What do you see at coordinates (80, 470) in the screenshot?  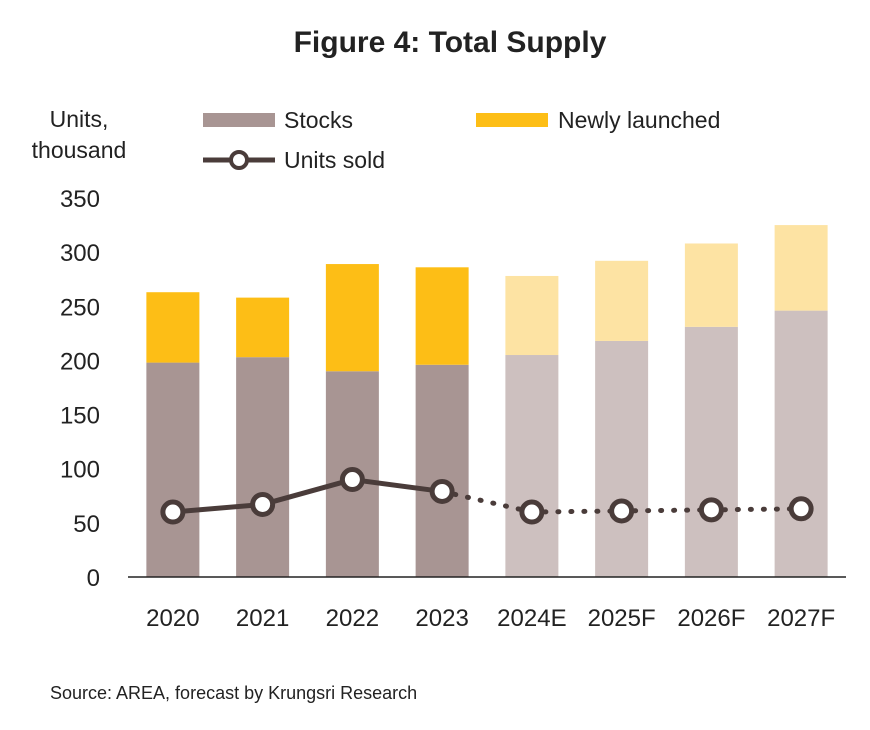 I see `y-tick-label: 100` at bounding box center [80, 470].